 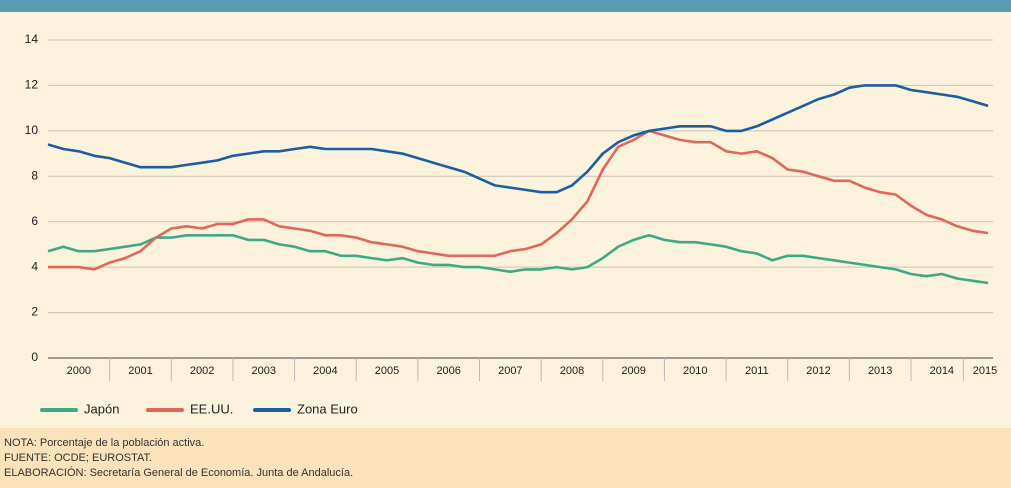 I want to click on y-tick-label: 8, so click(x=34, y=175).